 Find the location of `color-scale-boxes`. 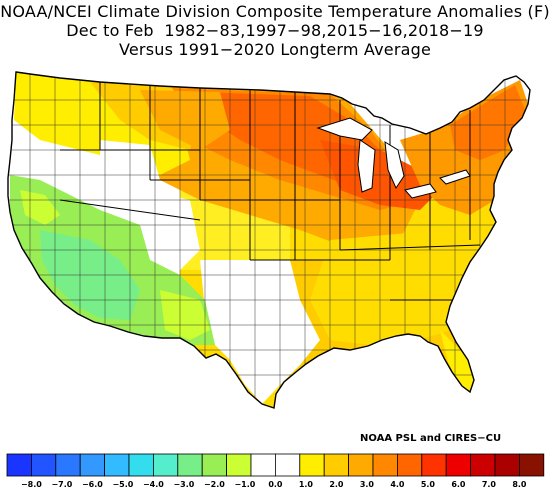

color-scale-boxes is located at coordinates (275, 465).